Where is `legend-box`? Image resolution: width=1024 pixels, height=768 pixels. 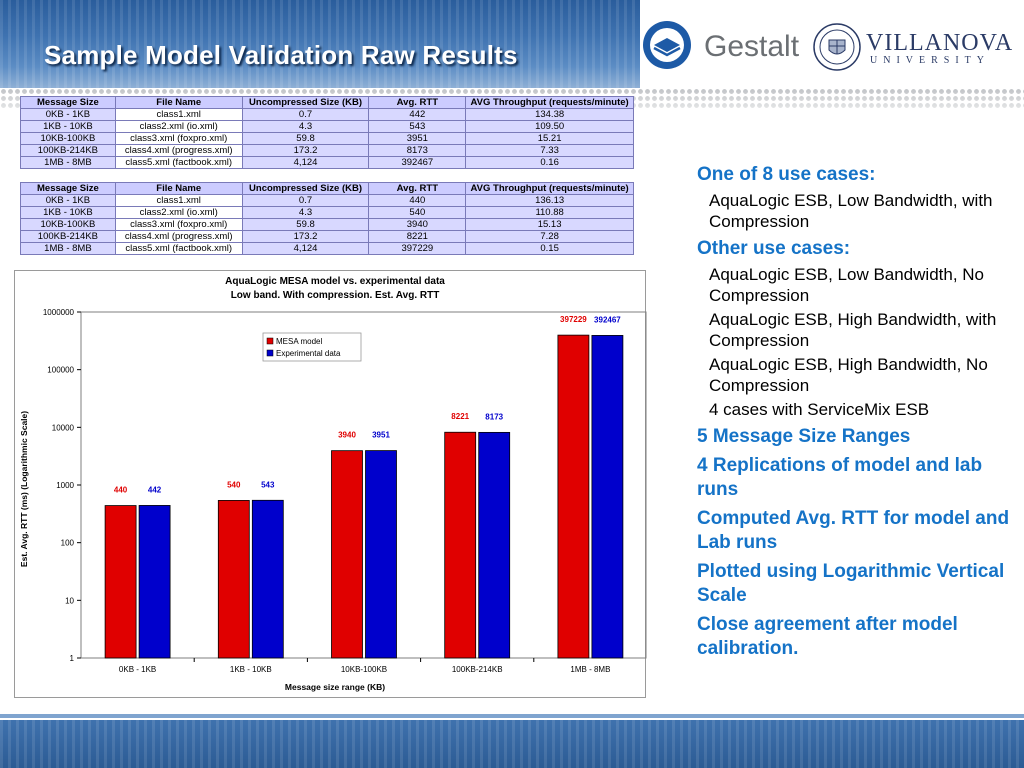 legend-box is located at coordinates (312, 347).